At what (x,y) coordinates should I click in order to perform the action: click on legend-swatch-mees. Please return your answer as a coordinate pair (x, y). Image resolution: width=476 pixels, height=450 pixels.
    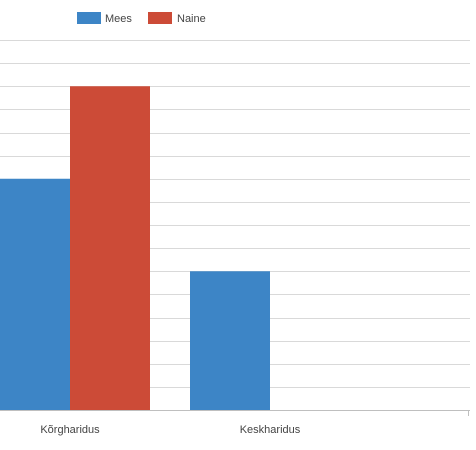
    Looking at the image, I should click on (89, 18).